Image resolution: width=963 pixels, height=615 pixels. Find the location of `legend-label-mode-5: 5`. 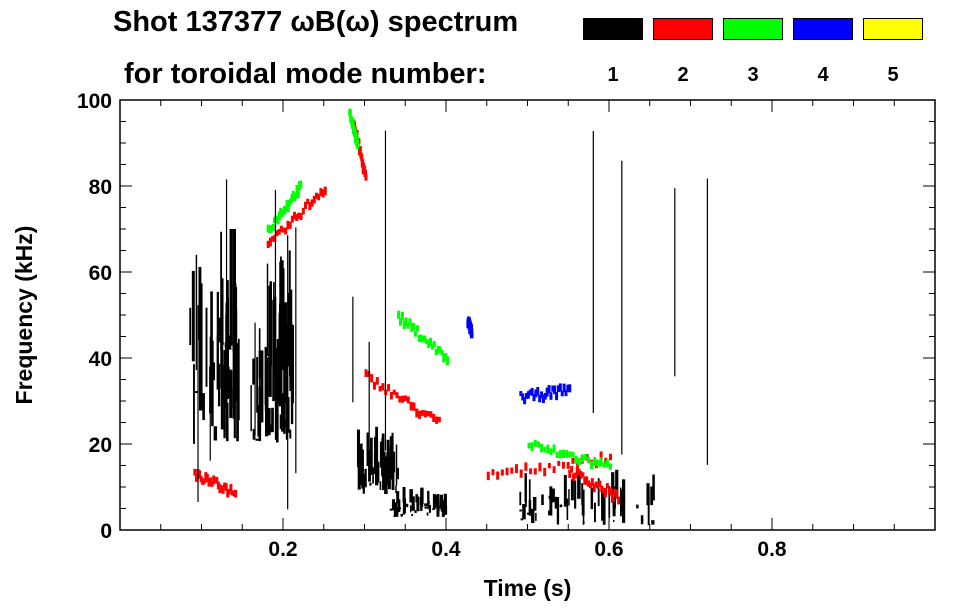

legend-label-mode-5: 5 is located at coordinates (893, 75).